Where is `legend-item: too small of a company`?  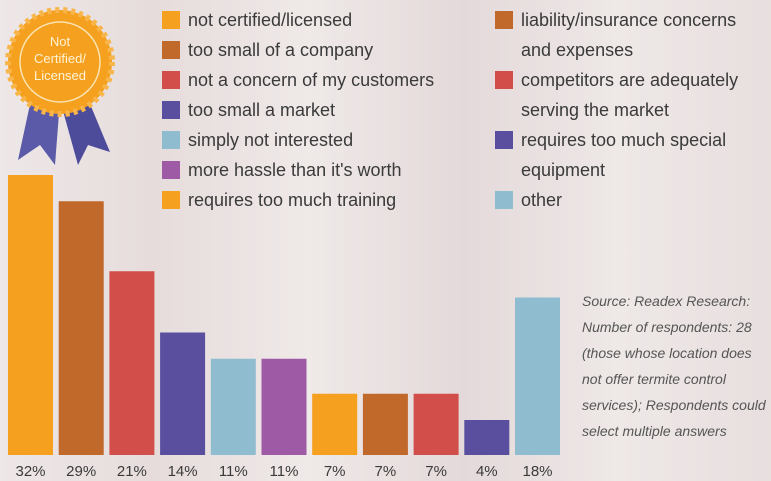
legend-item: too small of a company is located at coordinates (322, 50).